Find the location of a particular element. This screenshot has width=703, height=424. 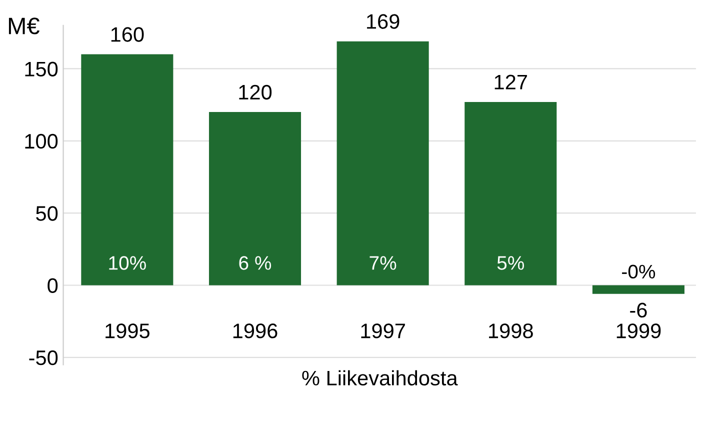

y-tick-label: 0 is located at coordinates (53, 286).